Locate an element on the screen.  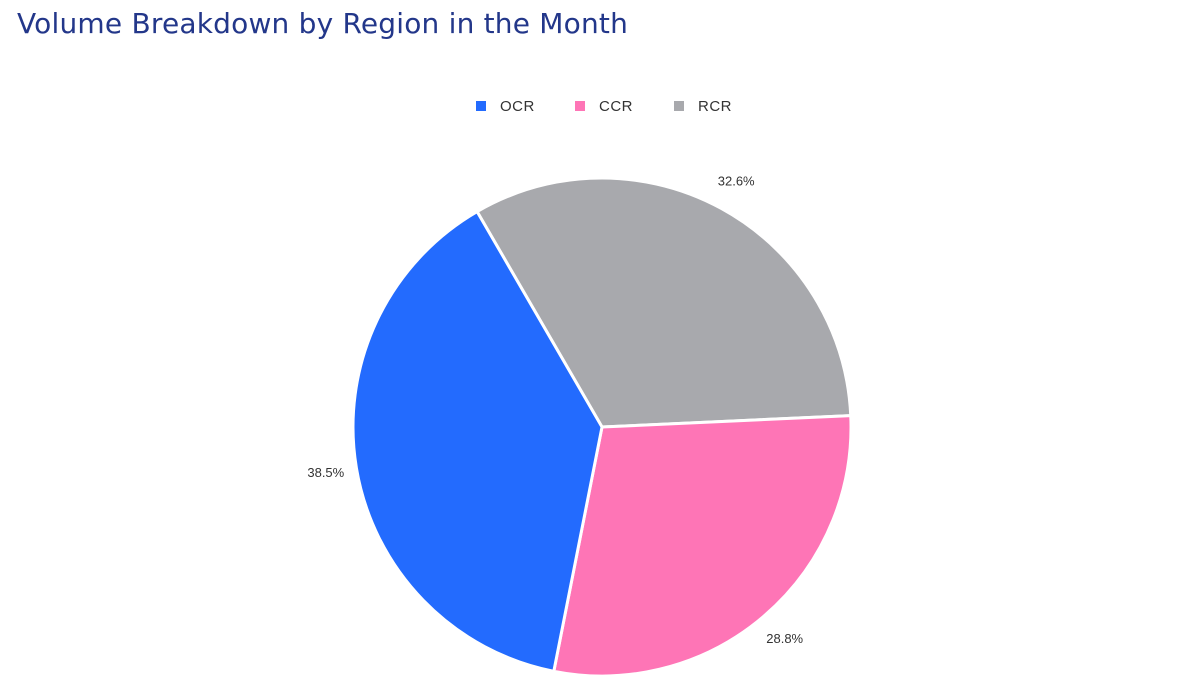
chart-title: Volume Breakdown by Region in the Month is located at coordinates (323, 23).